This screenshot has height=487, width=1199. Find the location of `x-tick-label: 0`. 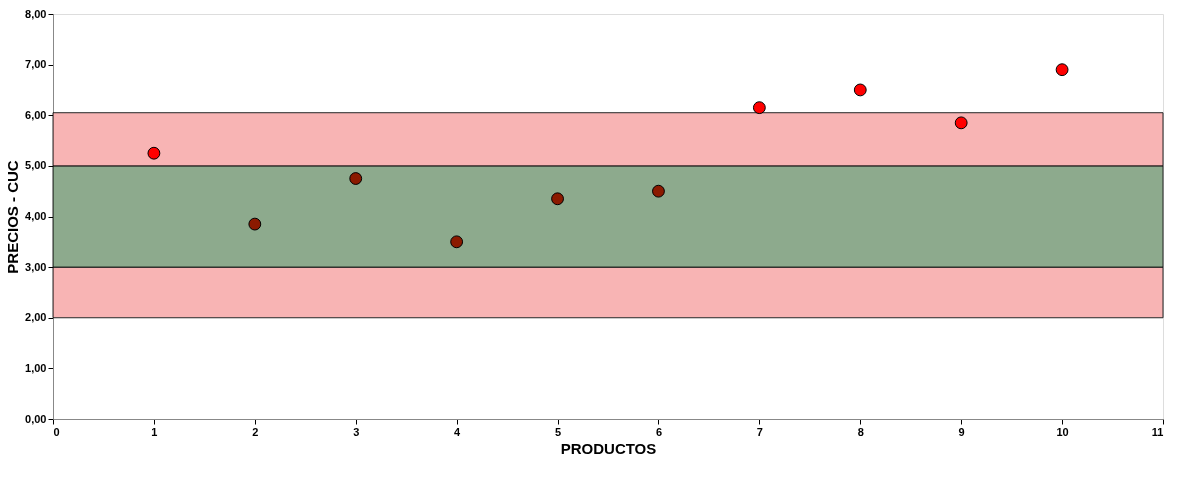

x-tick-label: 0 is located at coordinates (56, 431).